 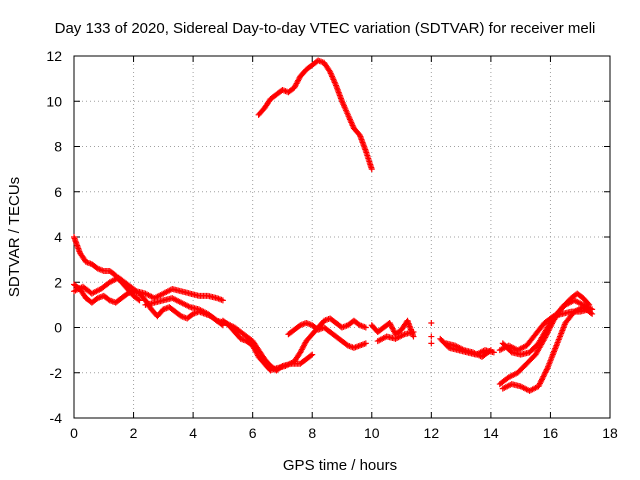 What do you see at coordinates (74, 433) in the screenshot?
I see `x-tick-label: 0` at bounding box center [74, 433].